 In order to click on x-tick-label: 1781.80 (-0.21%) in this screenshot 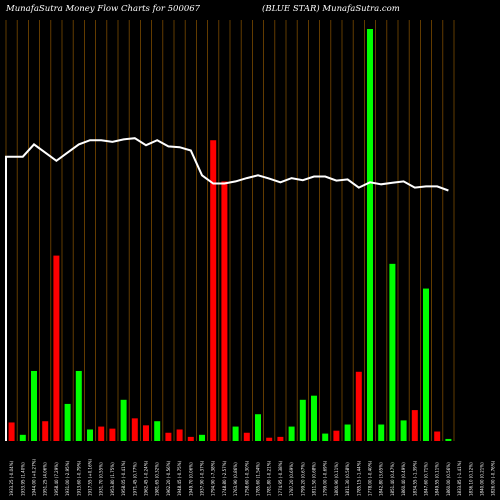, I will do `click(269, 478)`.